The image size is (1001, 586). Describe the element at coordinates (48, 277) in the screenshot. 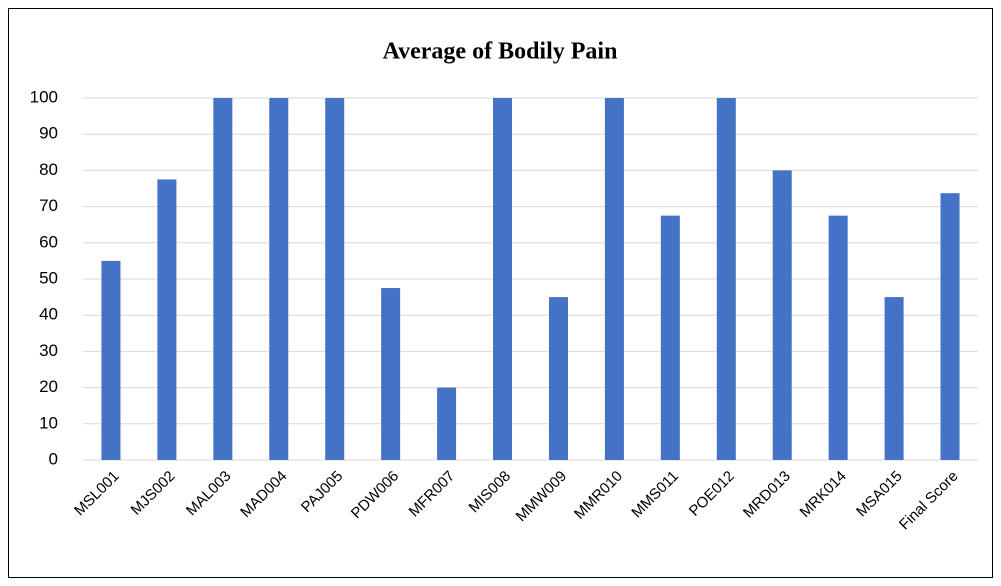

I see `y-tick-label: 50` at that location.